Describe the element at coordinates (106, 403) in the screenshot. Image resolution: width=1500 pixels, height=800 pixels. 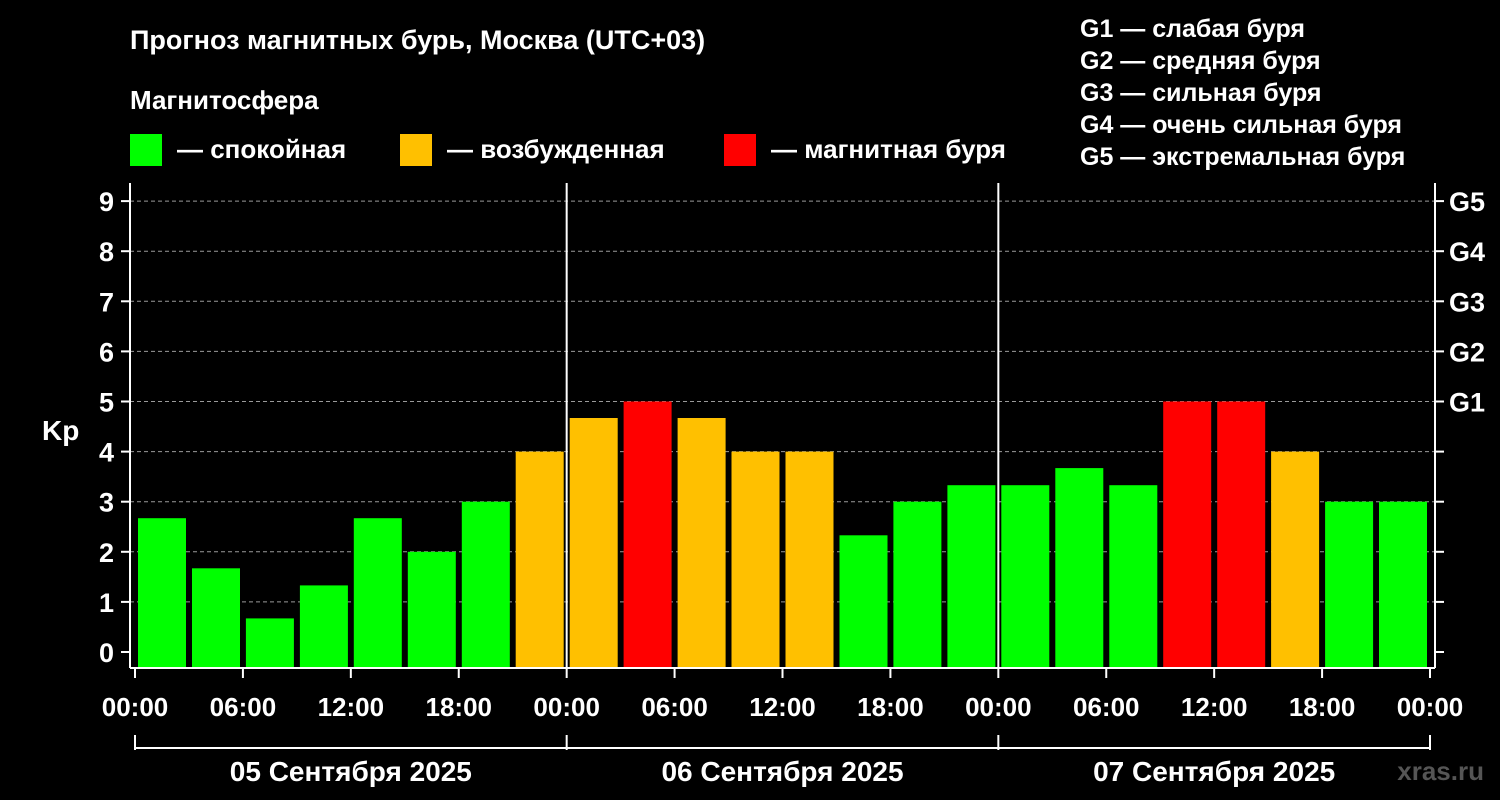
I see `y-tick-label: 5` at that location.